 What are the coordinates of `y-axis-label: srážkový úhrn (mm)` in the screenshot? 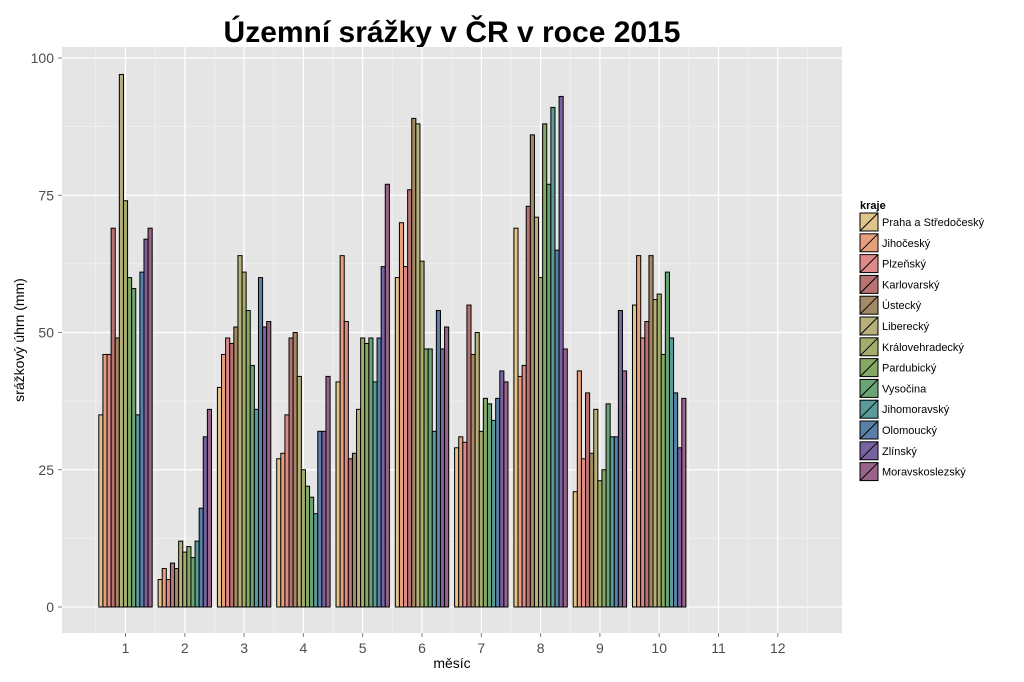 It's located at (19, 340).